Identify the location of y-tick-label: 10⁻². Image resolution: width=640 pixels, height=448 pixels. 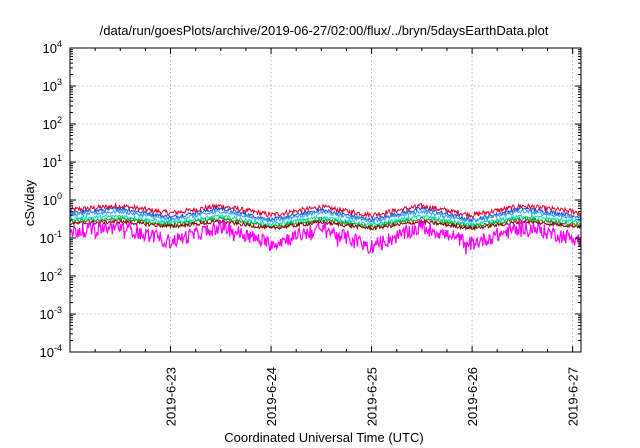
(51, 275).